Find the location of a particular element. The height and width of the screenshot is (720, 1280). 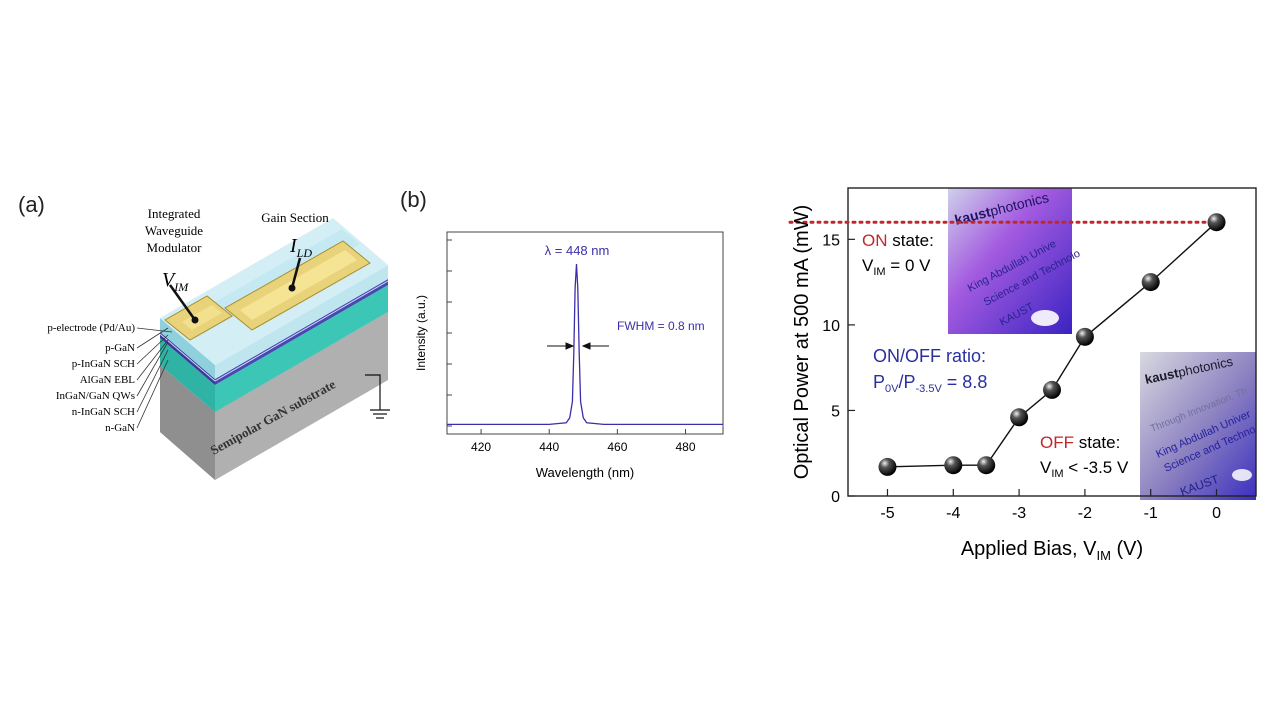

n-gan-front is located at coordinates (187, 375).